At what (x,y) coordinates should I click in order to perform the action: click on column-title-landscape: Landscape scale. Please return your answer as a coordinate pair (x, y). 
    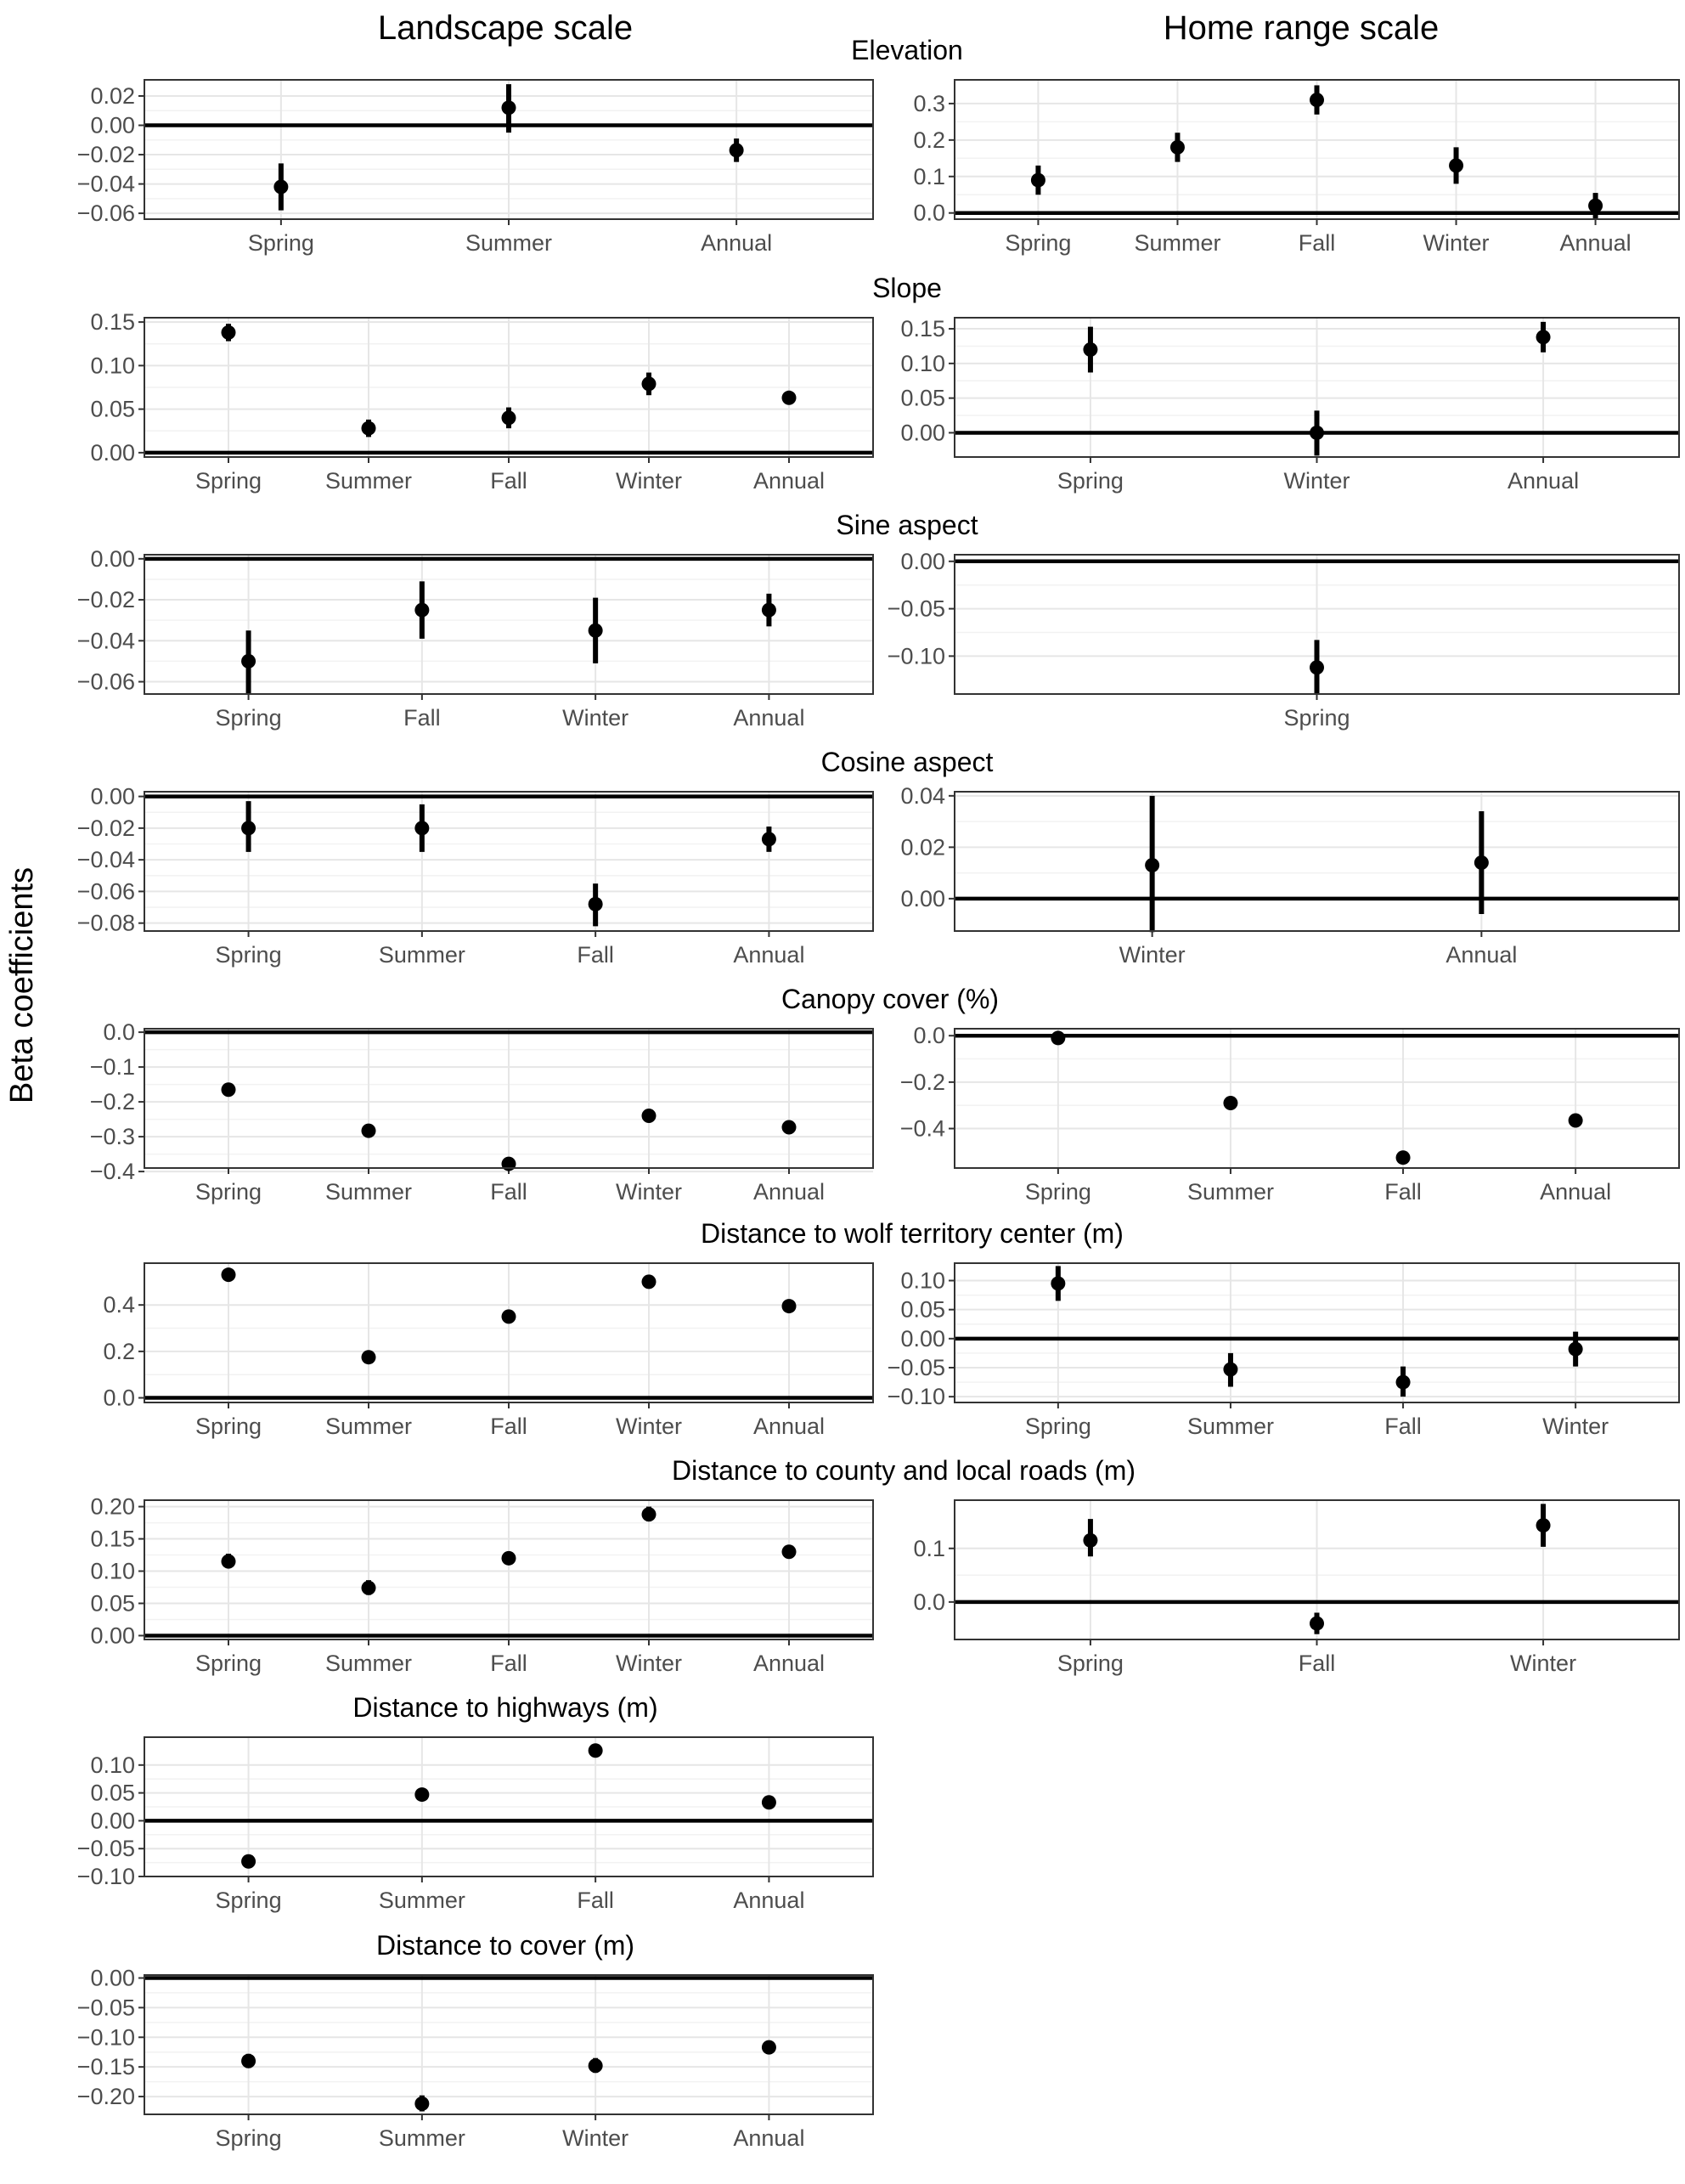
    Looking at the image, I should click on (505, 28).